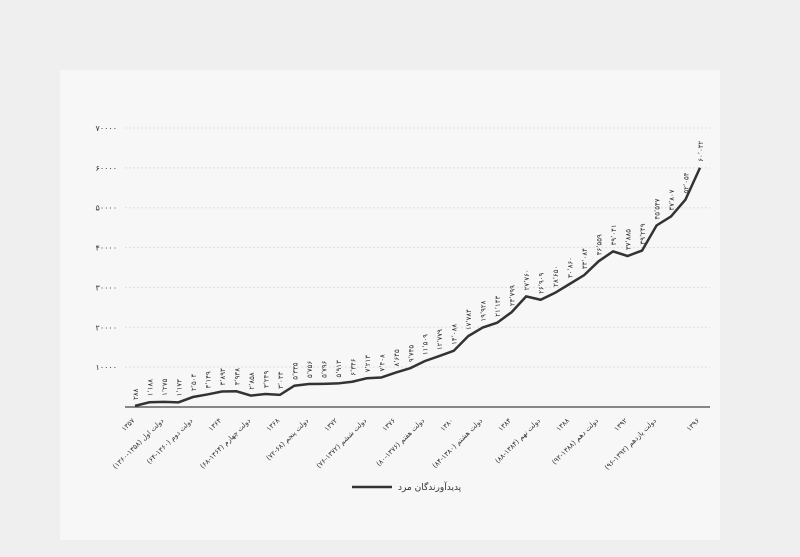 The width and height of the screenshot is (800, 557). What do you see at coordinates (397, 358) in the screenshot?
I see `data-label: ۸٬۶۴۵` at bounding box center [397, 358].